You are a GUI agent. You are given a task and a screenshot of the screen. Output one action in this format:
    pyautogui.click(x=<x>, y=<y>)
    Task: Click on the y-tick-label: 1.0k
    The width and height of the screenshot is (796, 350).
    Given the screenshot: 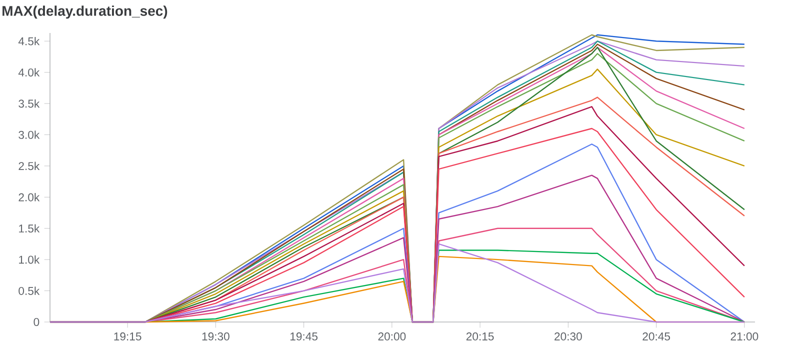 What is the action you would take?
    pyautogui.click(x=29, y=259)
    